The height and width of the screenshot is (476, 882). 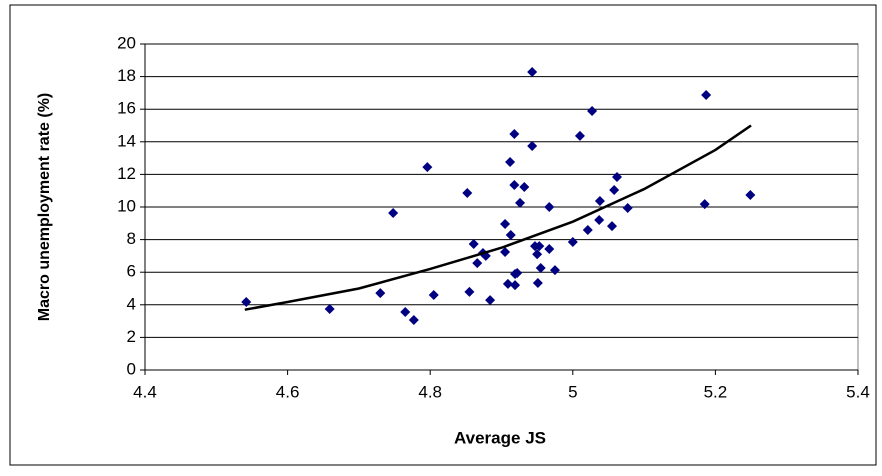 I want to click on y-tick-label: 4, so click(x=131, y=303).